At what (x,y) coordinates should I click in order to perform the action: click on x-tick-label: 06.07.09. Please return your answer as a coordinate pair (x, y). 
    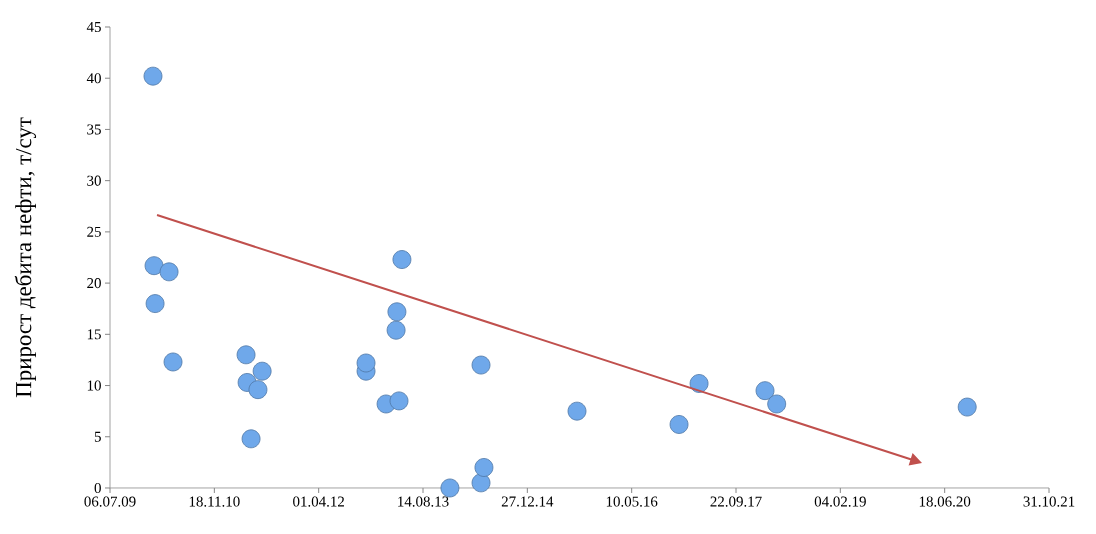
    Looking at the image, I should click on (110, 501).